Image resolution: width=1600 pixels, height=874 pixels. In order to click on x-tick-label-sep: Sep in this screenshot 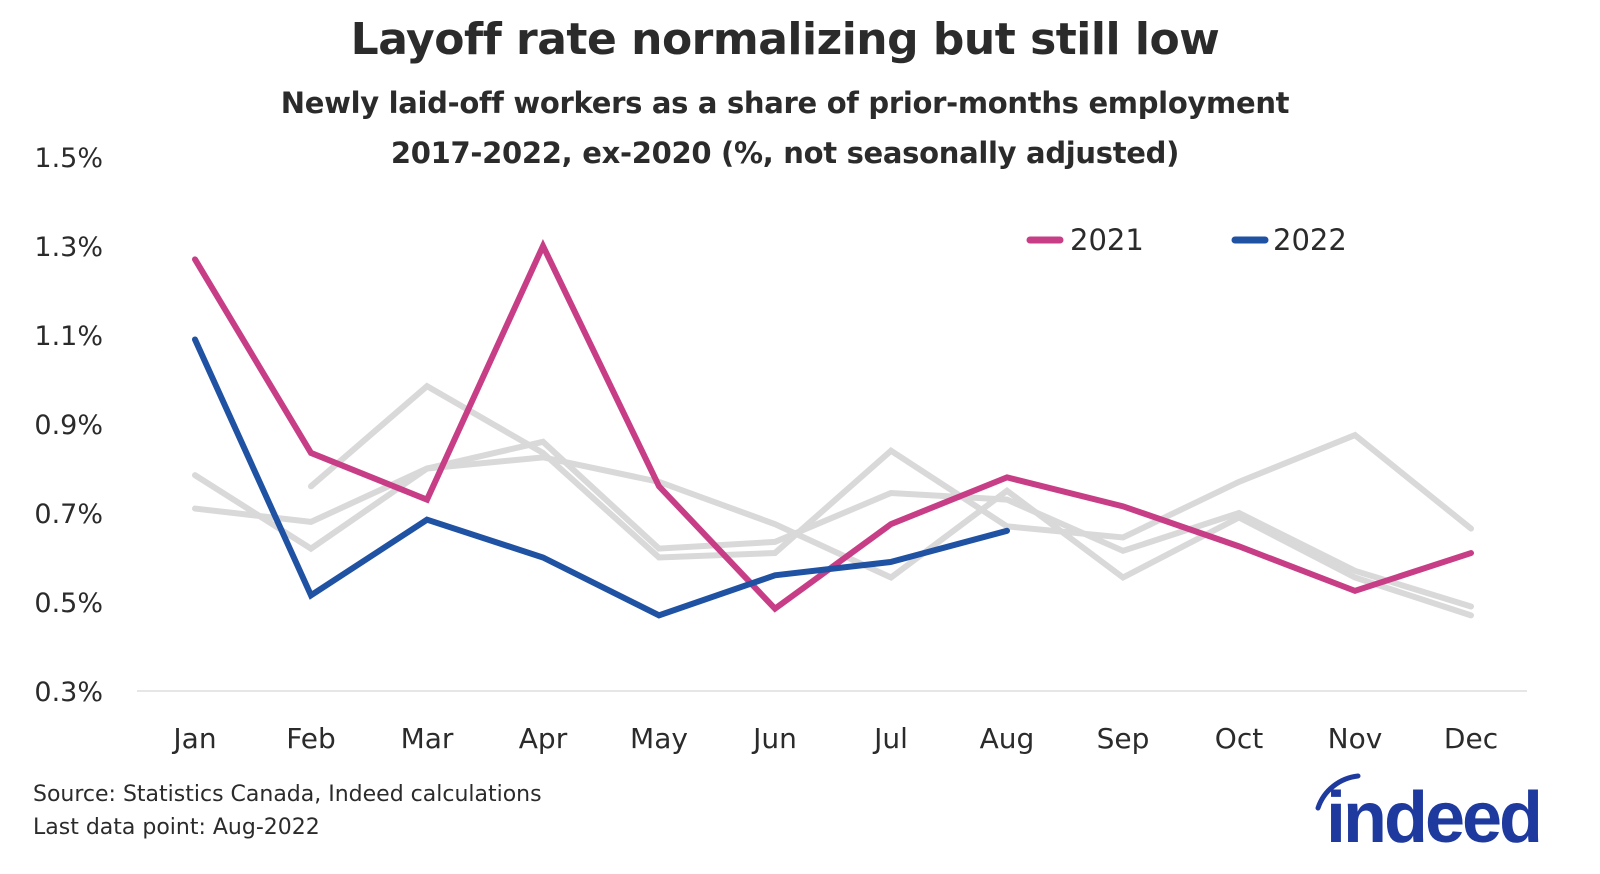, I will do `click(1123, 738)`.